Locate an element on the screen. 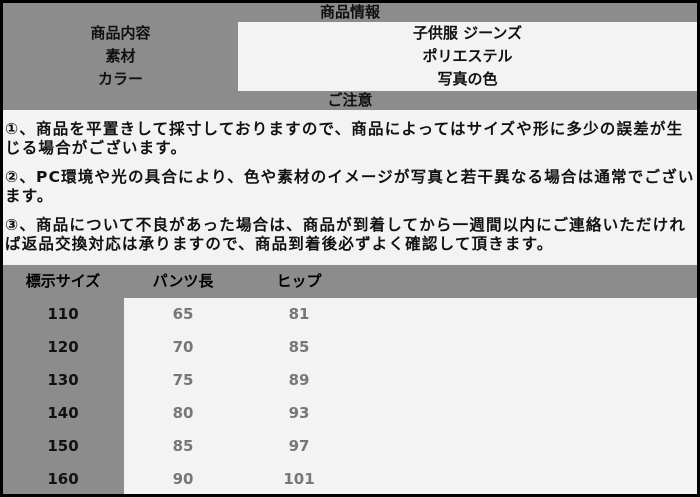  info-row-content: 商品内容 子供服 ジーンズ is located at coordinates (350, 33).